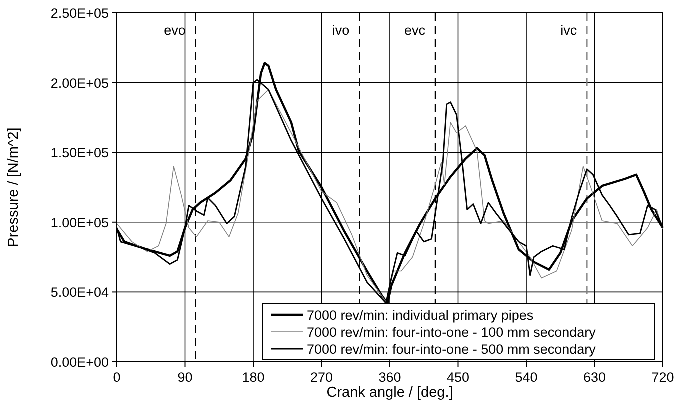 The height and width of the screenshot is (401, 688). Describe the element at coordinates (80, 292) in the screenshot. I see `y-tick-label: 5.00E+04` at that location.